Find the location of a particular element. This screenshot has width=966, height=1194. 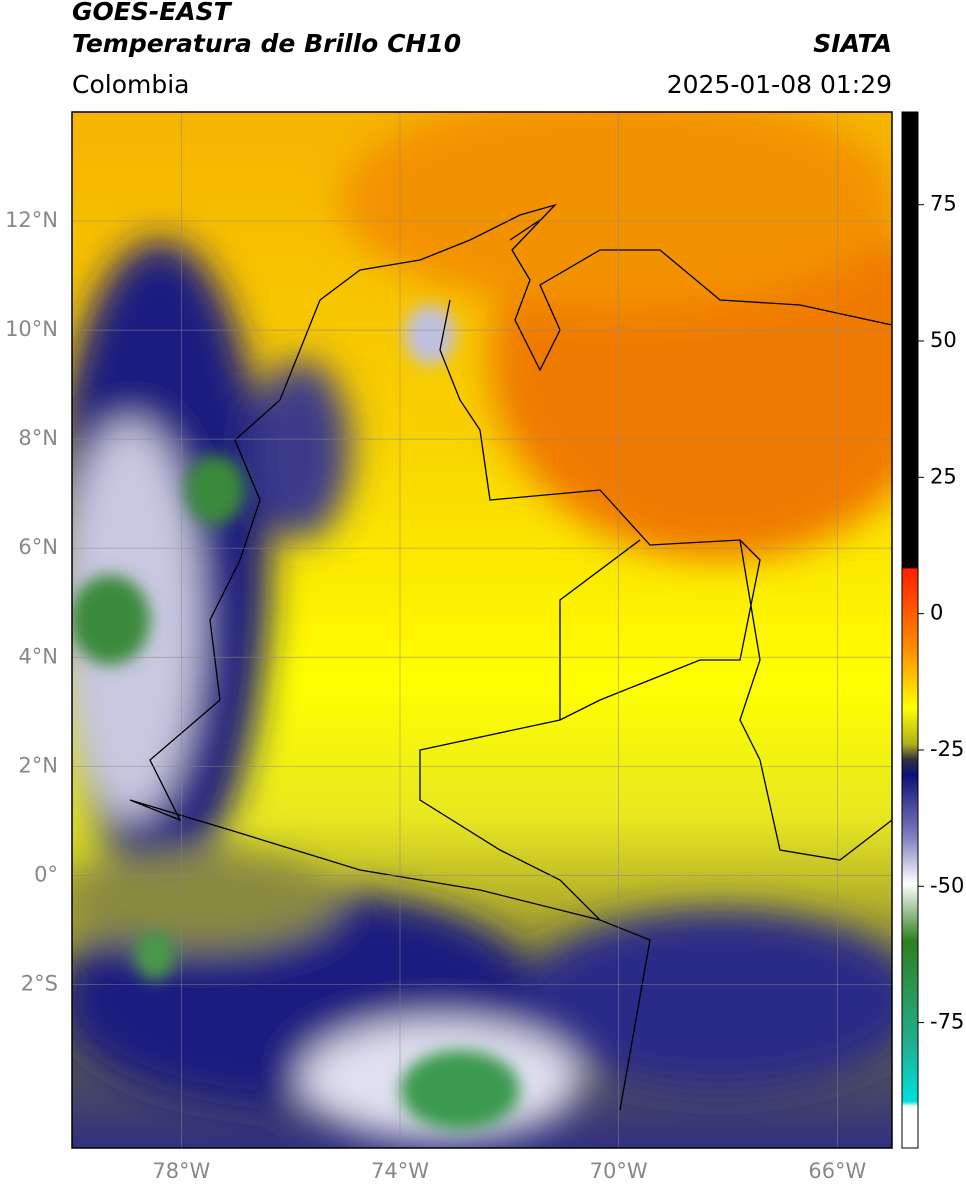

lat-tick-label: 6°N is located at coordinates (38, 547).